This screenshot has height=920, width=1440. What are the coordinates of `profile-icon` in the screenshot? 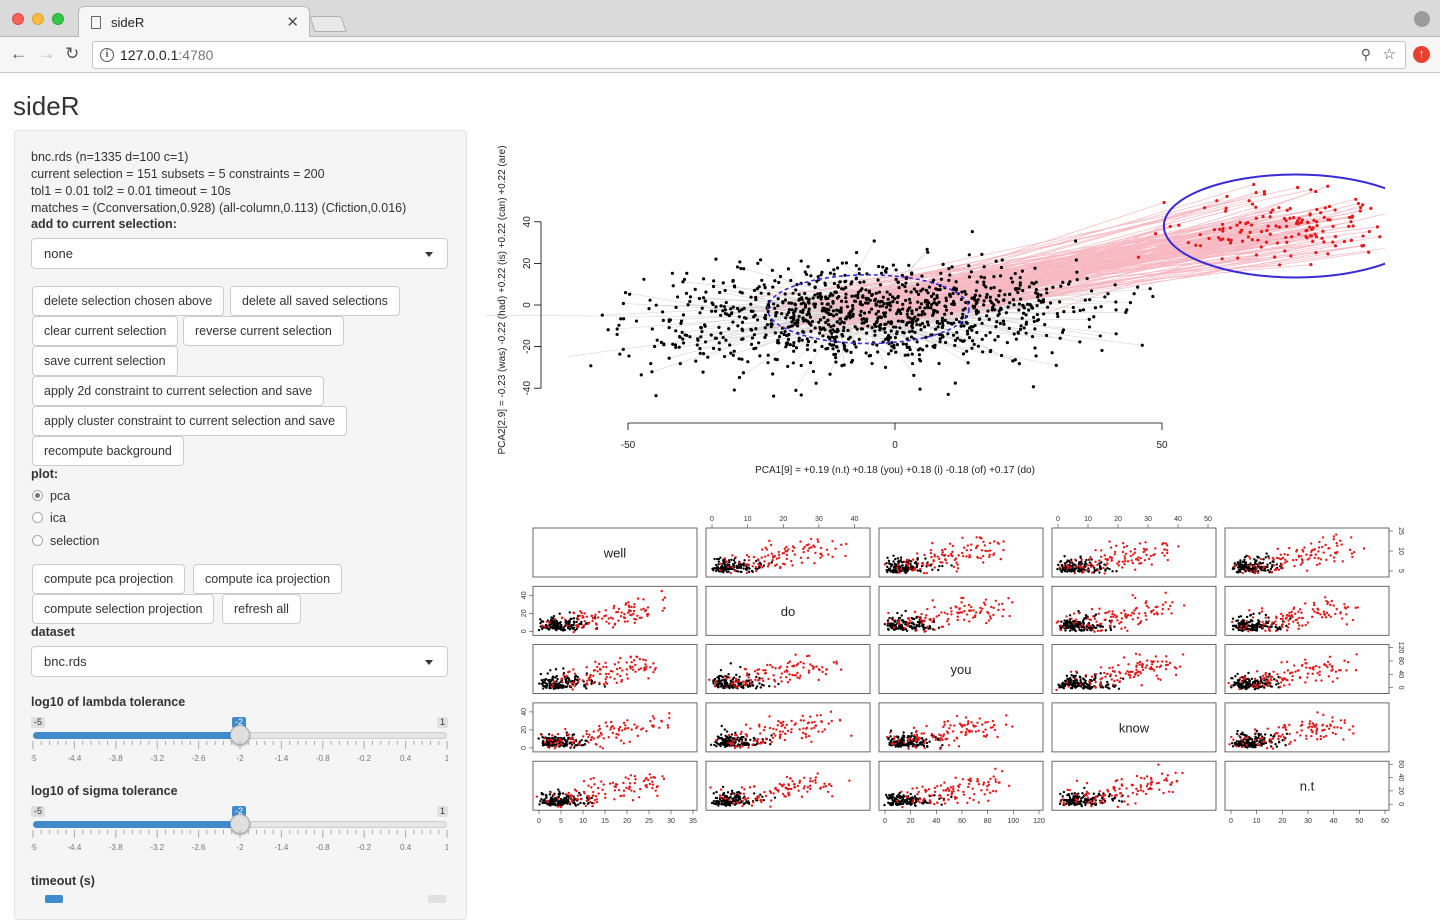 It's located at (1422, 19).